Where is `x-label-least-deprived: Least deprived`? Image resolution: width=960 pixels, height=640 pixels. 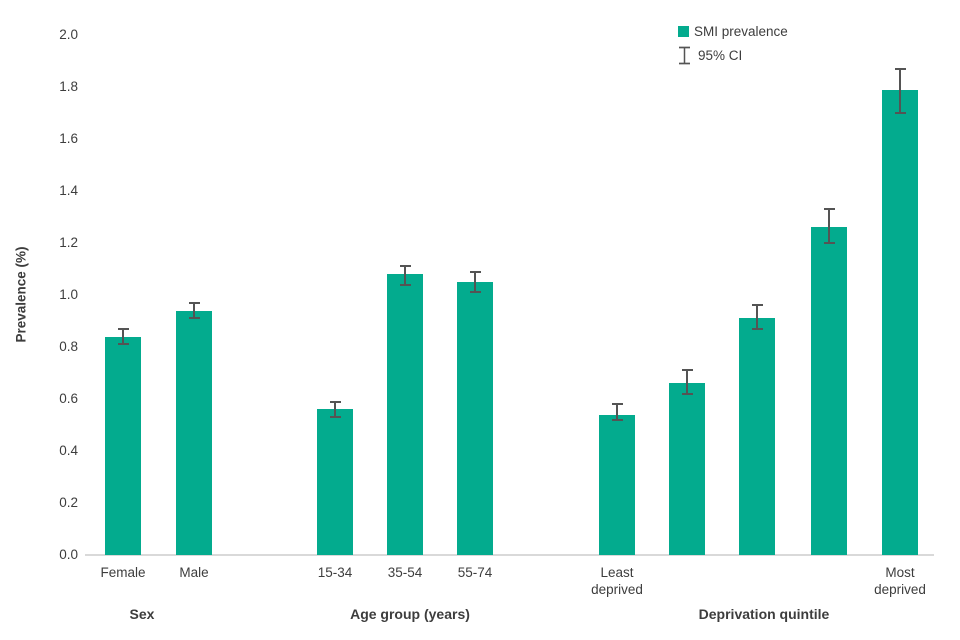 x-label-least-deprived: Least deprived is located at coordinates (617, 581).